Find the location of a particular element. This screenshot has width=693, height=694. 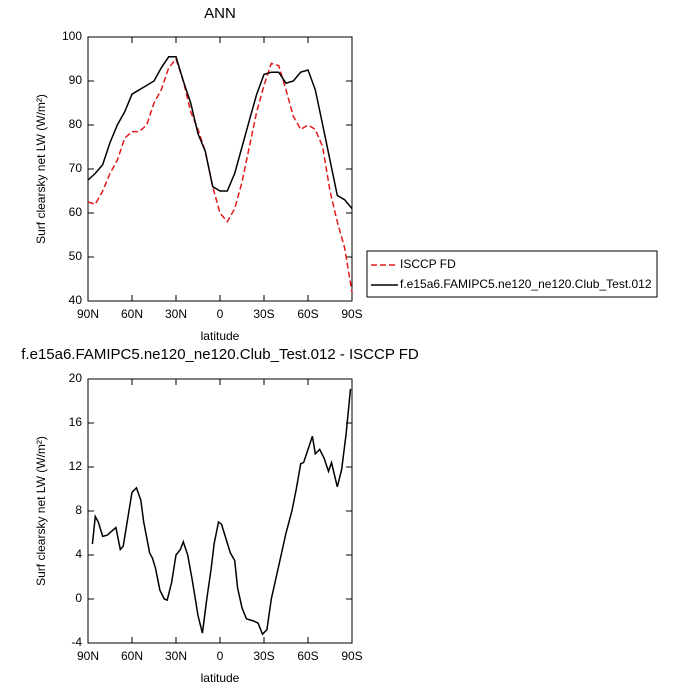

y-tick-label: 100 is located at coordinates (72, 36).